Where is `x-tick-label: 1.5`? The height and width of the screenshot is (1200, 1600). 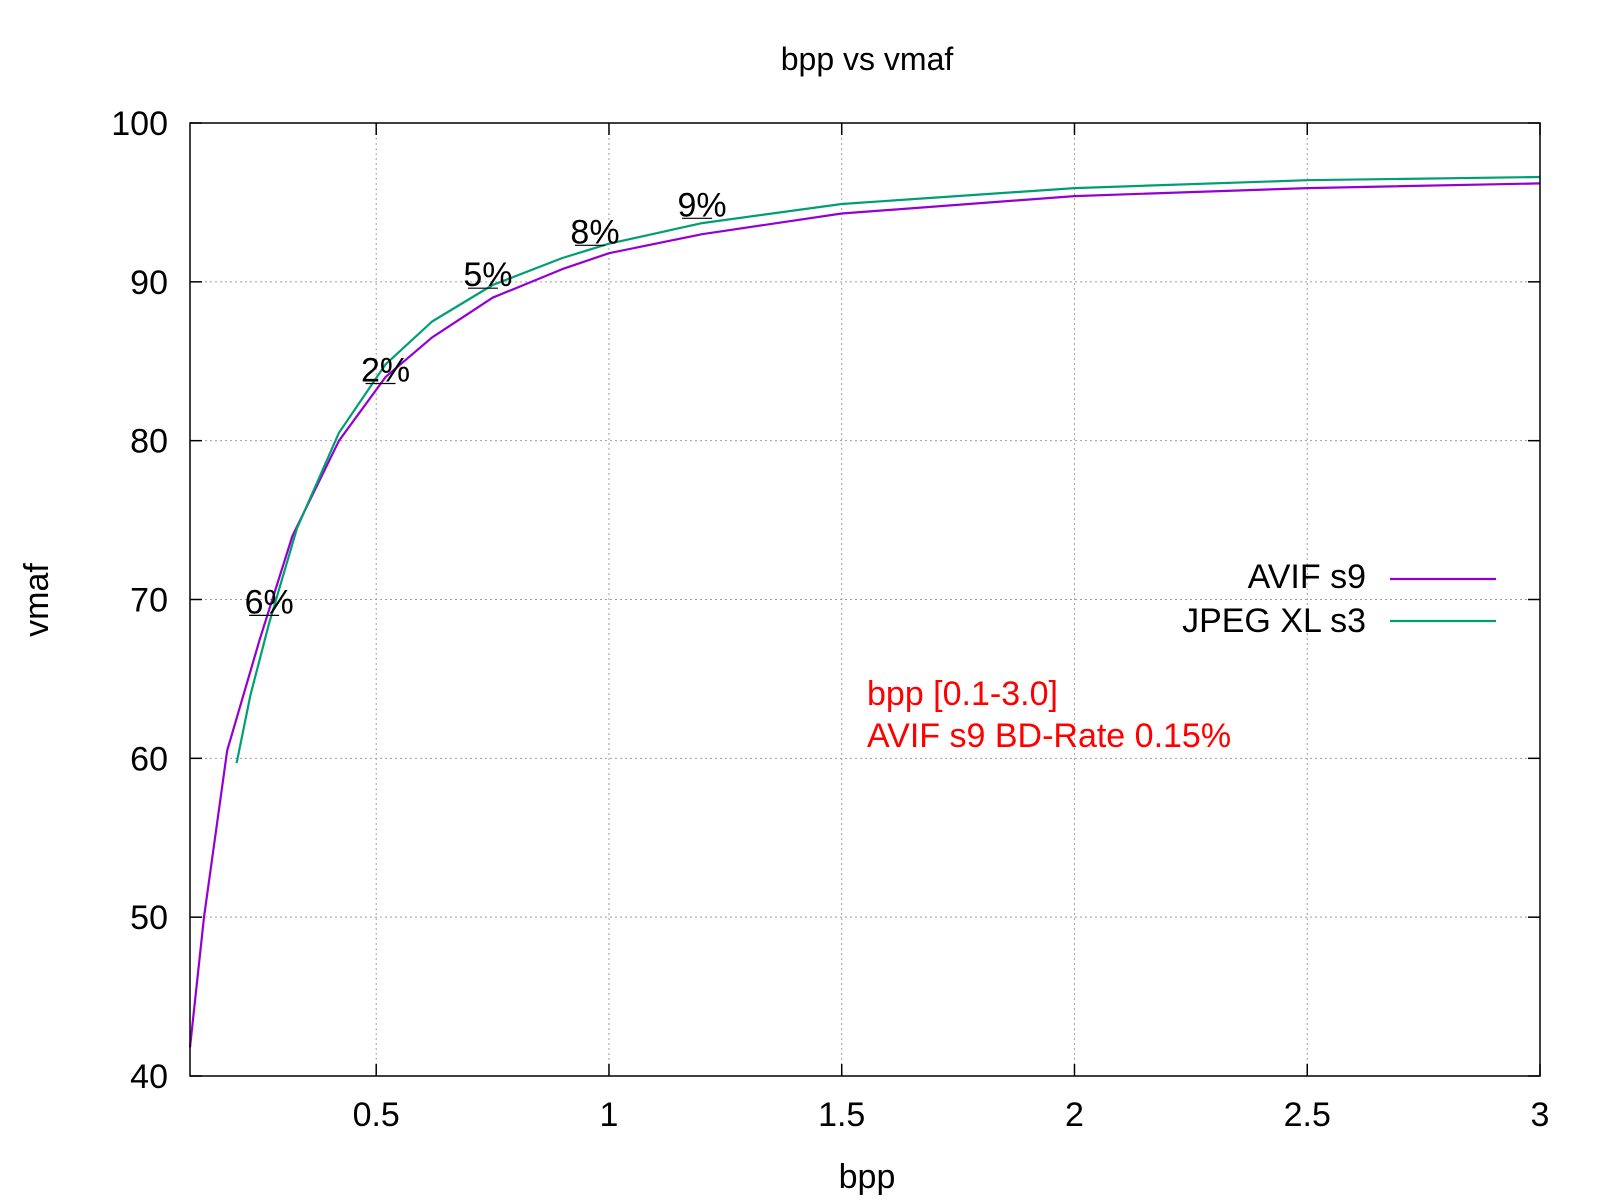 x-tick-label: 1.5 is located at coordinates (841, 1115).